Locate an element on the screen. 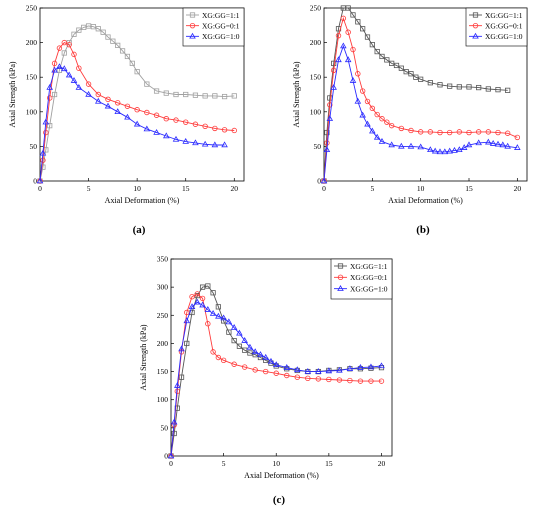 This screenshot has height=514, width=550. y-tick-label: 0 is located at coordinates (319, 181).